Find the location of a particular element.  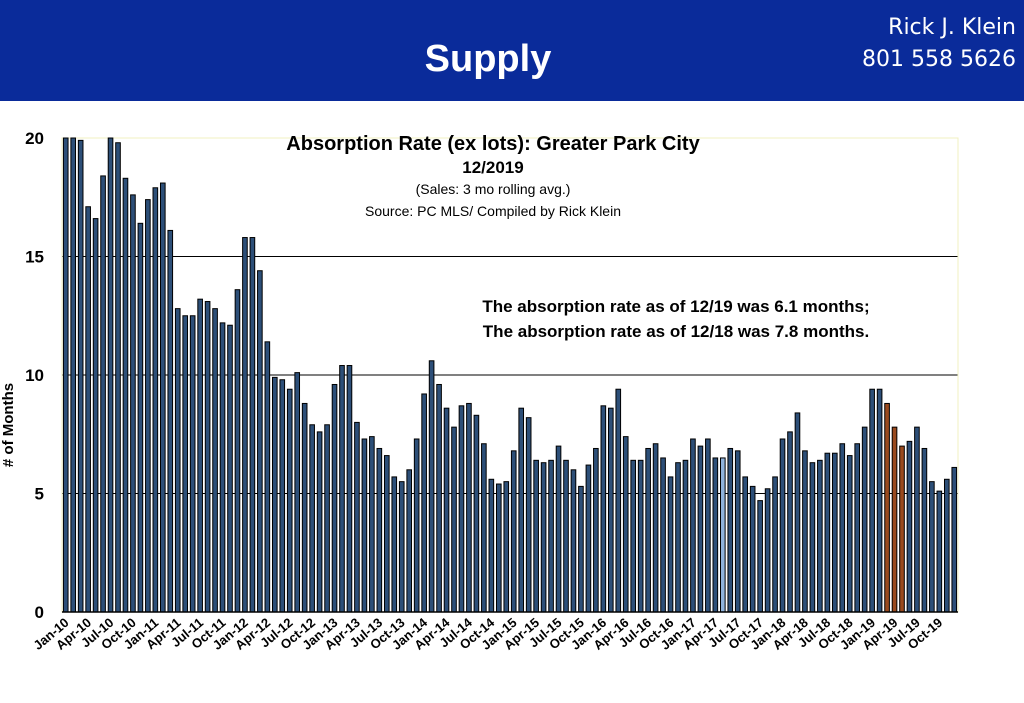

header-banner: Supply Rick J. Klein 801 558 5626 is located at coordinates (512, 50).